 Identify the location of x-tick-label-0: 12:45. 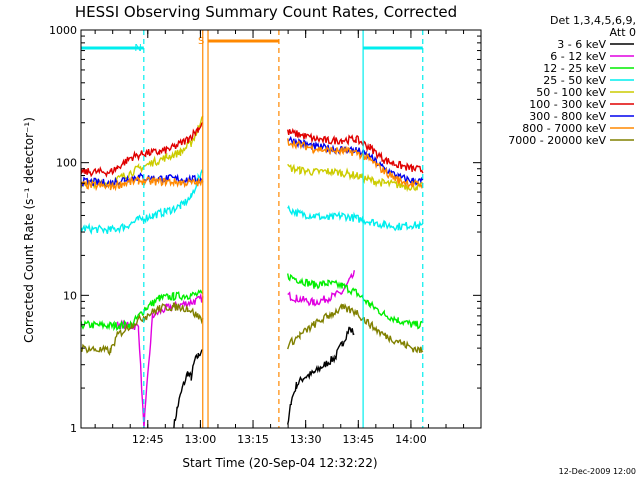
(148, 439).